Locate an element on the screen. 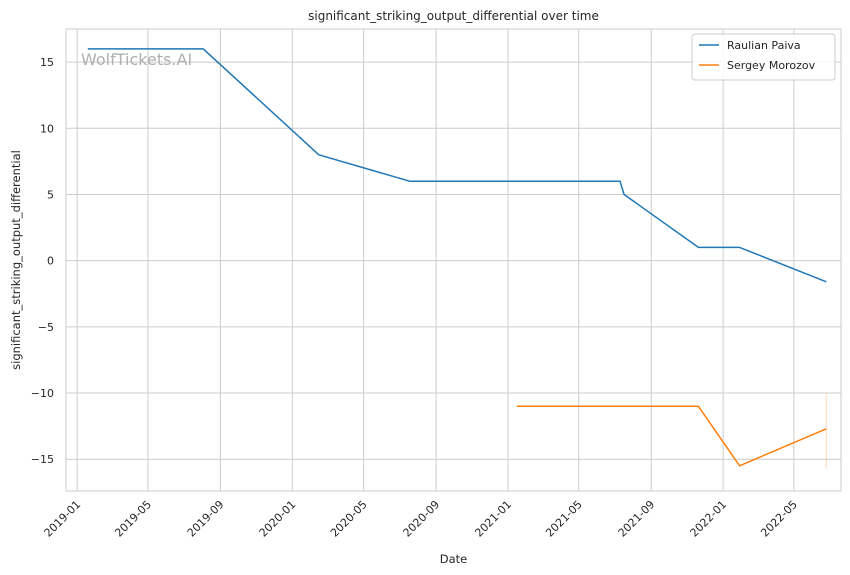  y-tick-label: 10 is located at coordinates (47, 128).